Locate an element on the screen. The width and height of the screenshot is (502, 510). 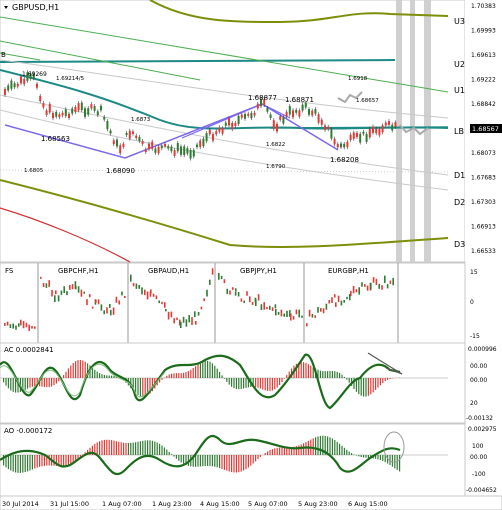
highlight-ellipse is located at coordinates (394, 447).